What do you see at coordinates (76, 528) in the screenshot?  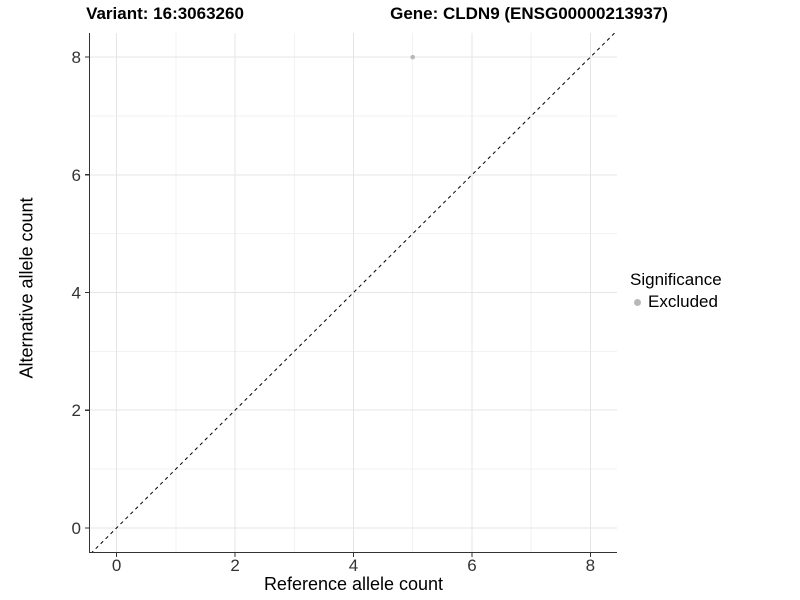 I see `y-tick-label: 0` at bounding box center [76, 528].